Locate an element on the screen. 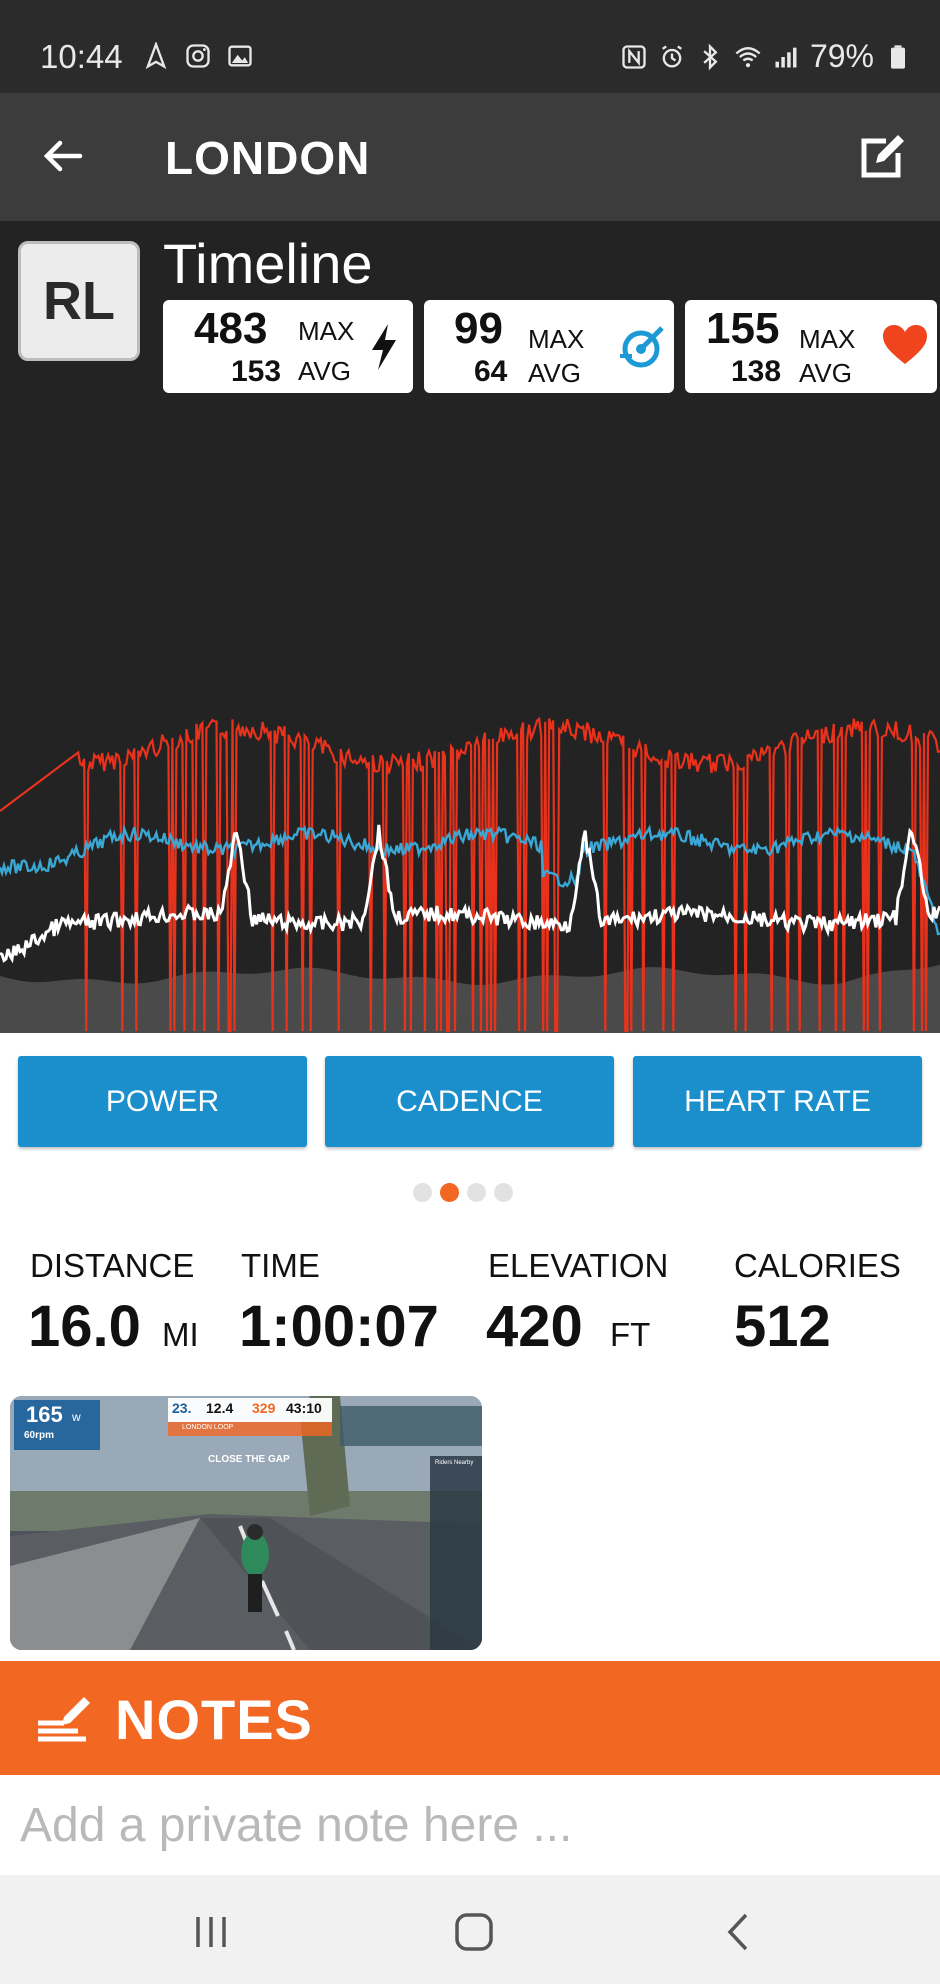 Image resolution: width=940 pixels, height=1984 pixels. power-max-value: 483 is located at coordinates (231, 328).